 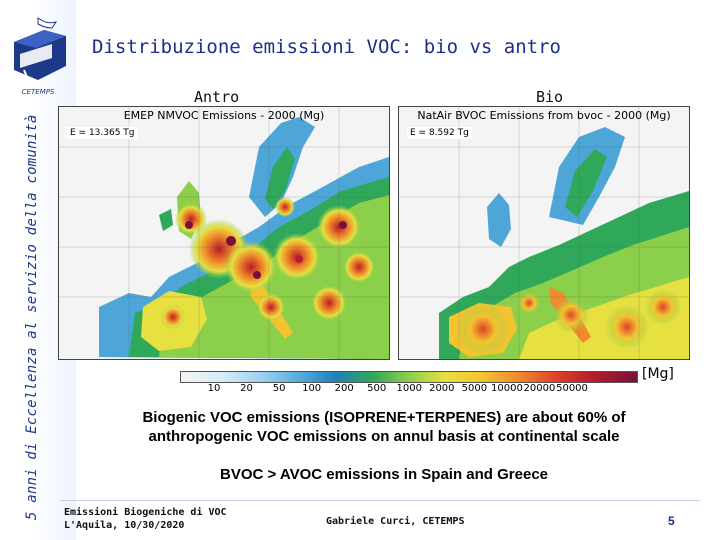 I want to click on footer-left-line1: Emissioni Biogeniche di VOC, so click(x=145, y=512).